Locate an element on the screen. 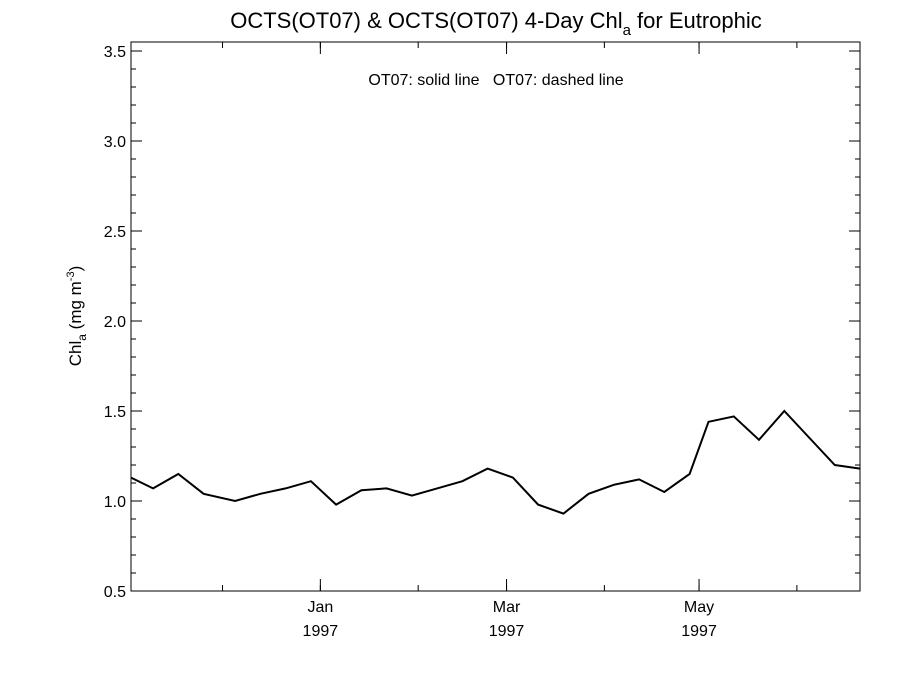 The width and height of the screenshot is (900, 675). chart-title-tail: for Eutrophic is located at coordinates (696, 20).